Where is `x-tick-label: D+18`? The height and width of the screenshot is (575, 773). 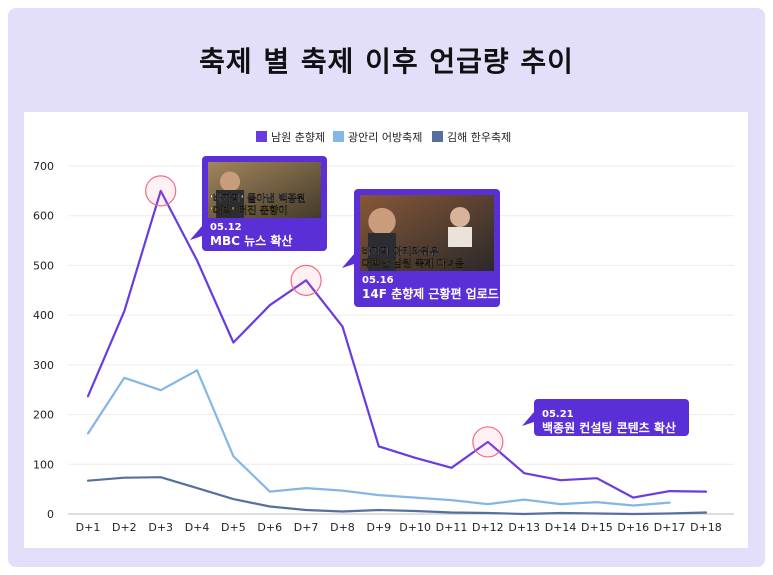
x-tick-label: D+18 is located at coordinates (706, 527).